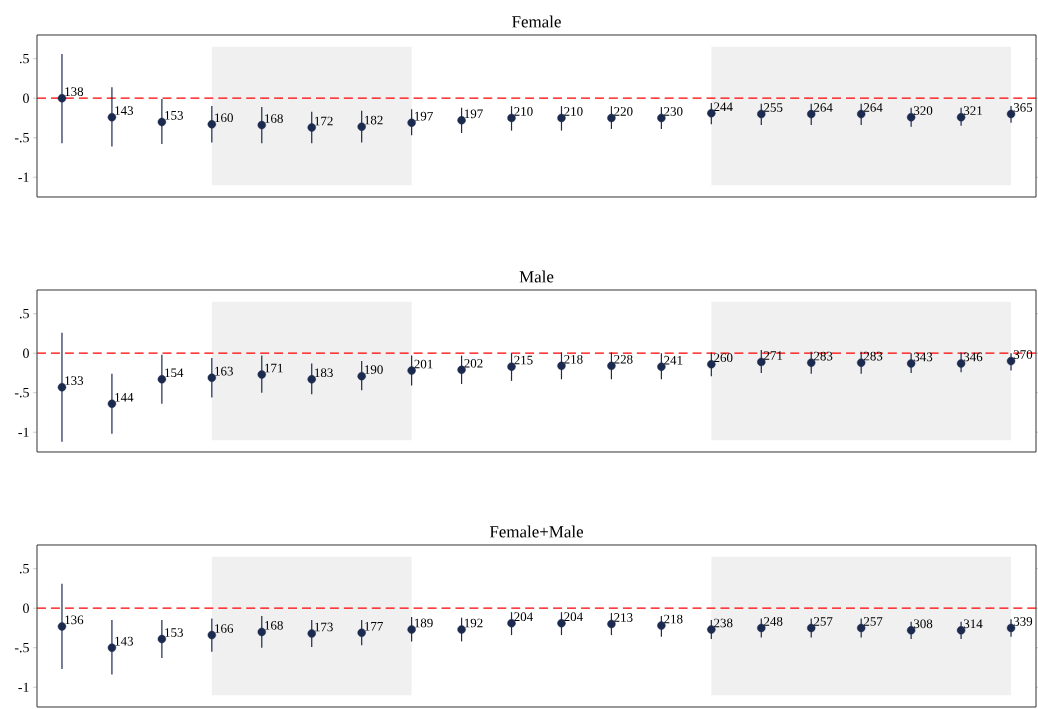 This screenshot has width=1038, height=709. Describe the element at coordinates (723, 623) in the screenshot. I see `annotation: 238` at that location.